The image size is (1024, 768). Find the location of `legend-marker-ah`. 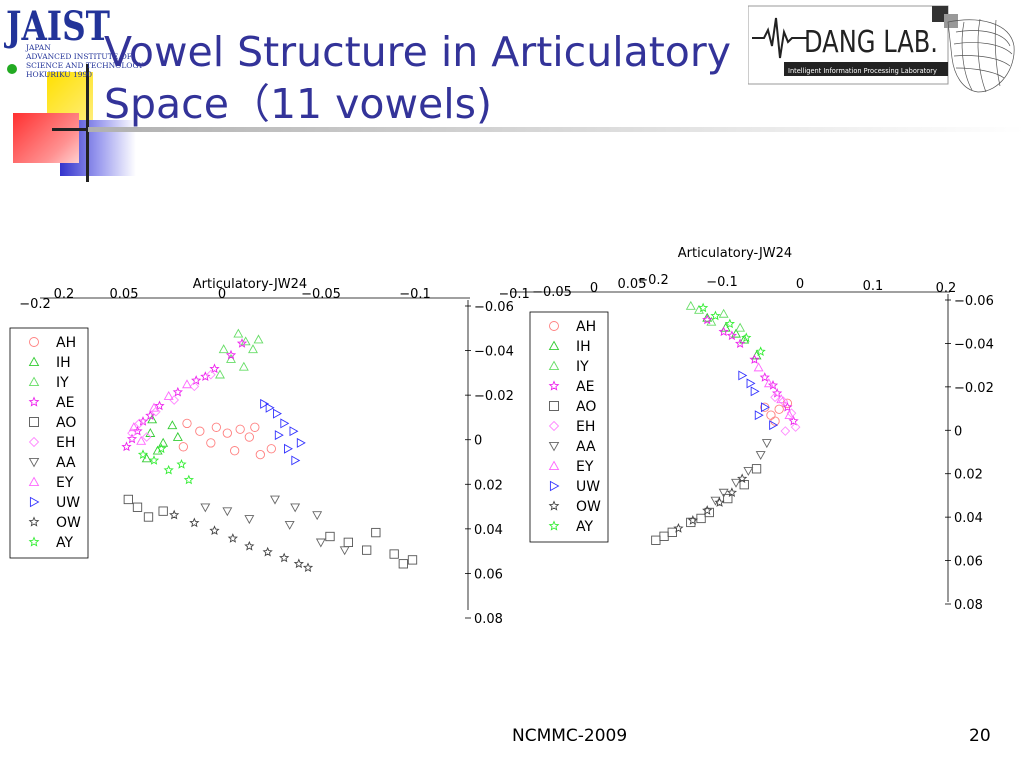

legend-marker-ah is located at coordinates (34, 342).